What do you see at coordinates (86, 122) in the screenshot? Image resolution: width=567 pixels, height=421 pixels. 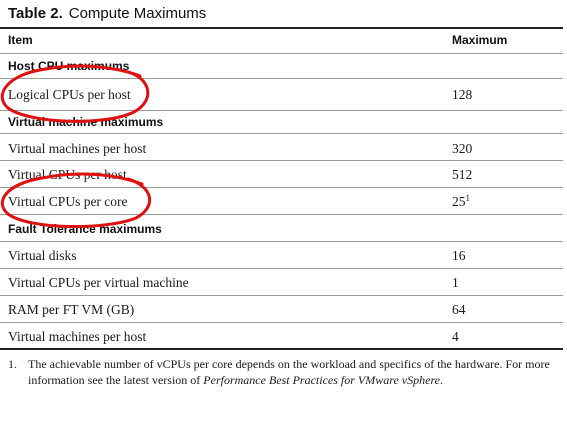 I see `section-heading-virtual-machine: Virtual machine maximums` at bounding box center [86, 122].